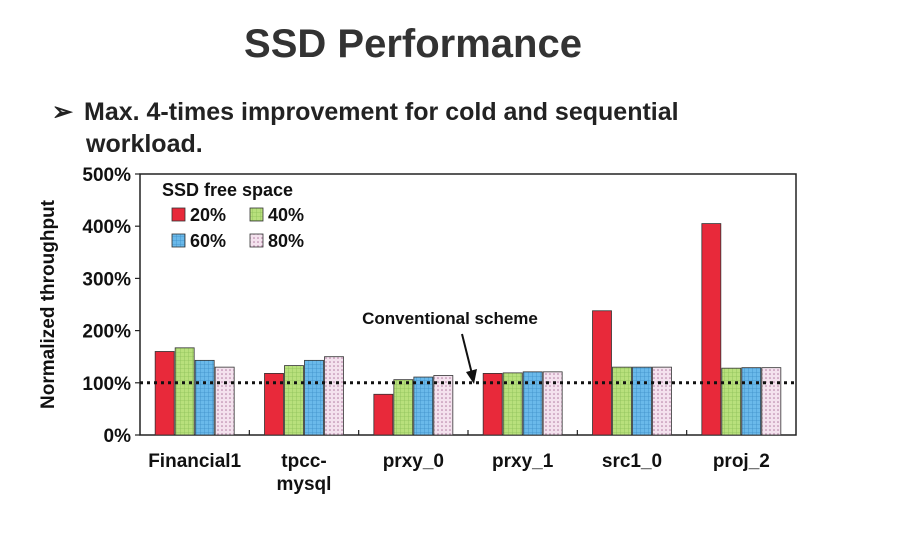 The height and width of the screenshot is (547, 912). Describe the element at coordinates (208, 215) in the screenshot. I see `legend-label-0: 20%` at that location.